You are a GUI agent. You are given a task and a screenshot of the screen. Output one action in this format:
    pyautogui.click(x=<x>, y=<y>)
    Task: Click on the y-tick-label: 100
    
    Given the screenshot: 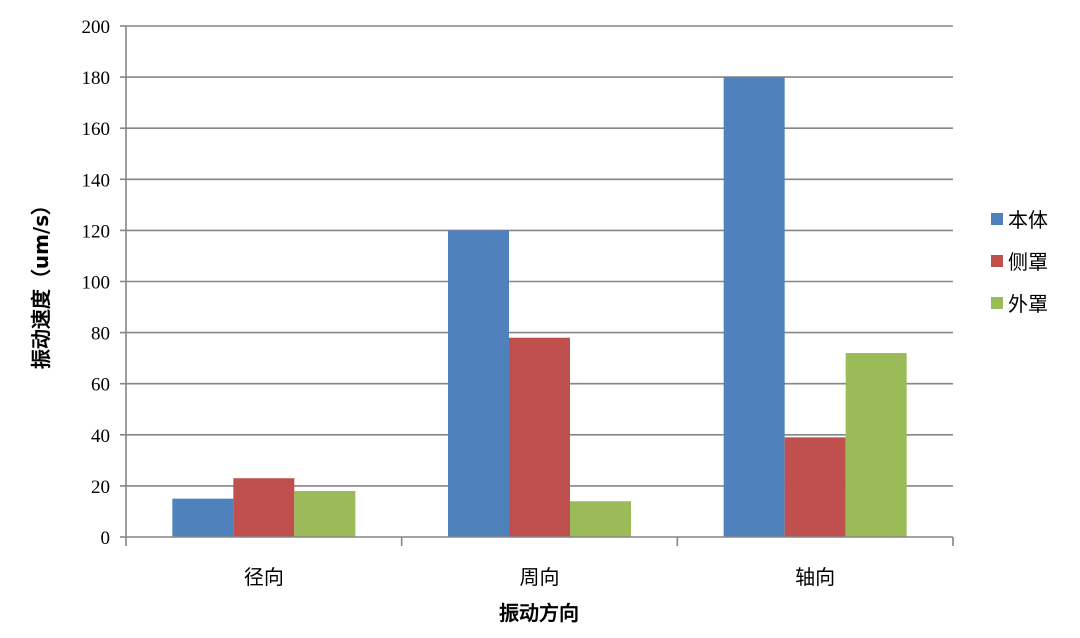 What is the action you would take?
    pyautogui.click(x=96, y=283)
    